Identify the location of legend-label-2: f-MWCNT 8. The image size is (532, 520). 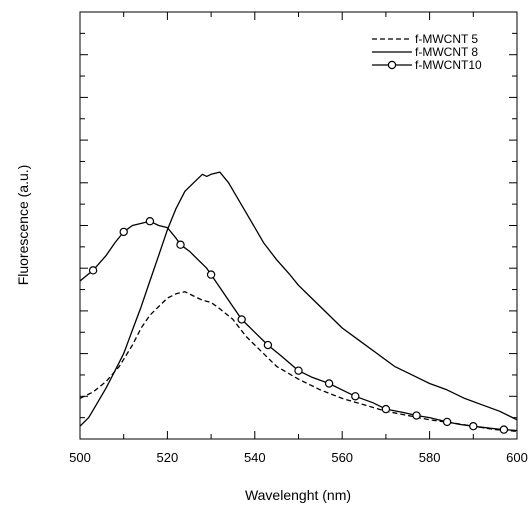
(446, 52).